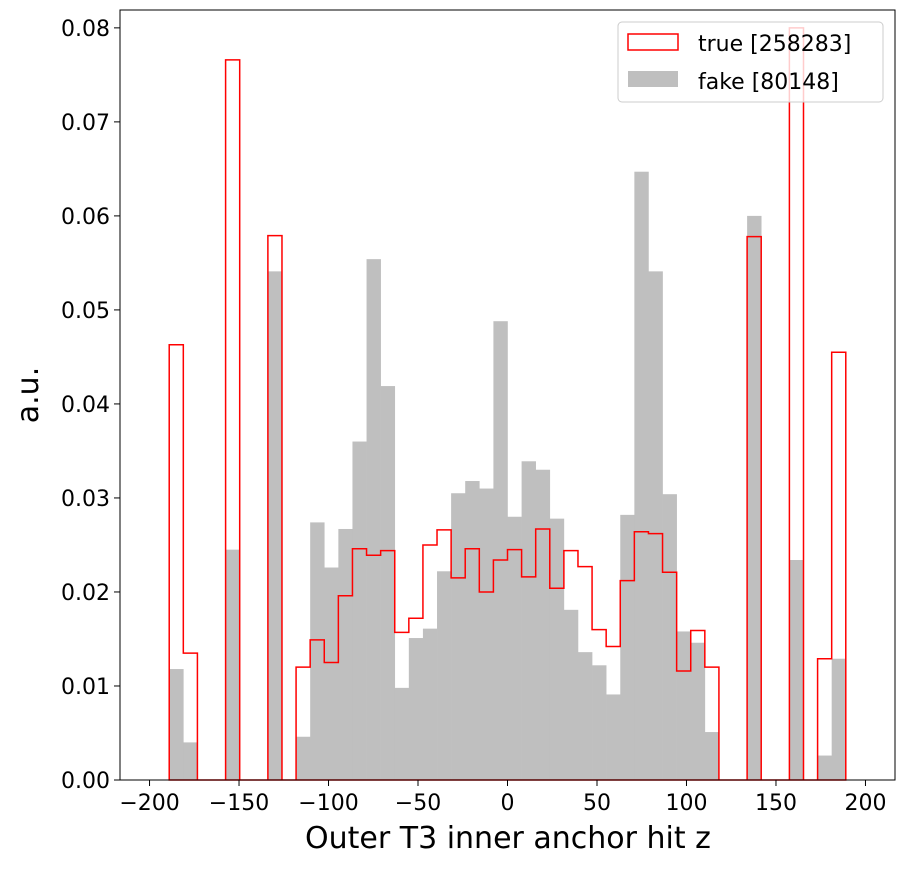 The width and height of the screenshot is (905, 870). What do you see at coordinates (418, 803) in the screenshot?
I see `x-tick-label: −50` at bounding box center [418, 803].